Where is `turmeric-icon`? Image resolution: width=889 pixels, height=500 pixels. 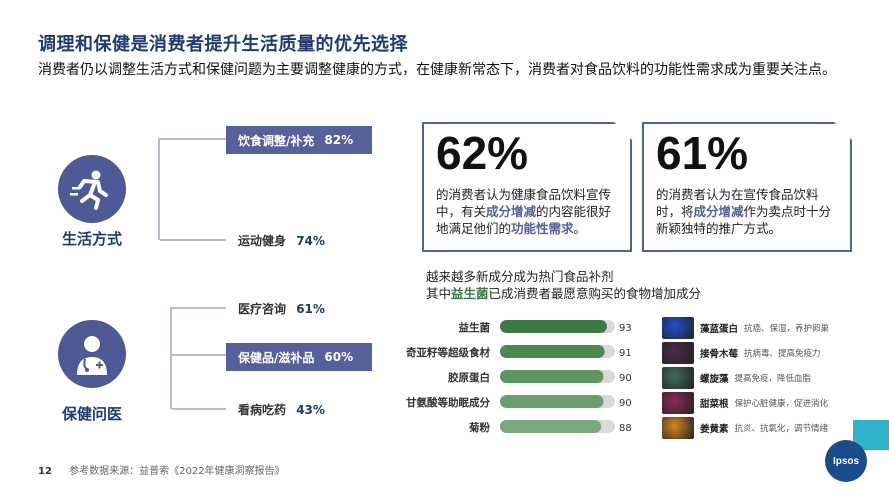 turmeric-icon is located at coordinates (678, 427).